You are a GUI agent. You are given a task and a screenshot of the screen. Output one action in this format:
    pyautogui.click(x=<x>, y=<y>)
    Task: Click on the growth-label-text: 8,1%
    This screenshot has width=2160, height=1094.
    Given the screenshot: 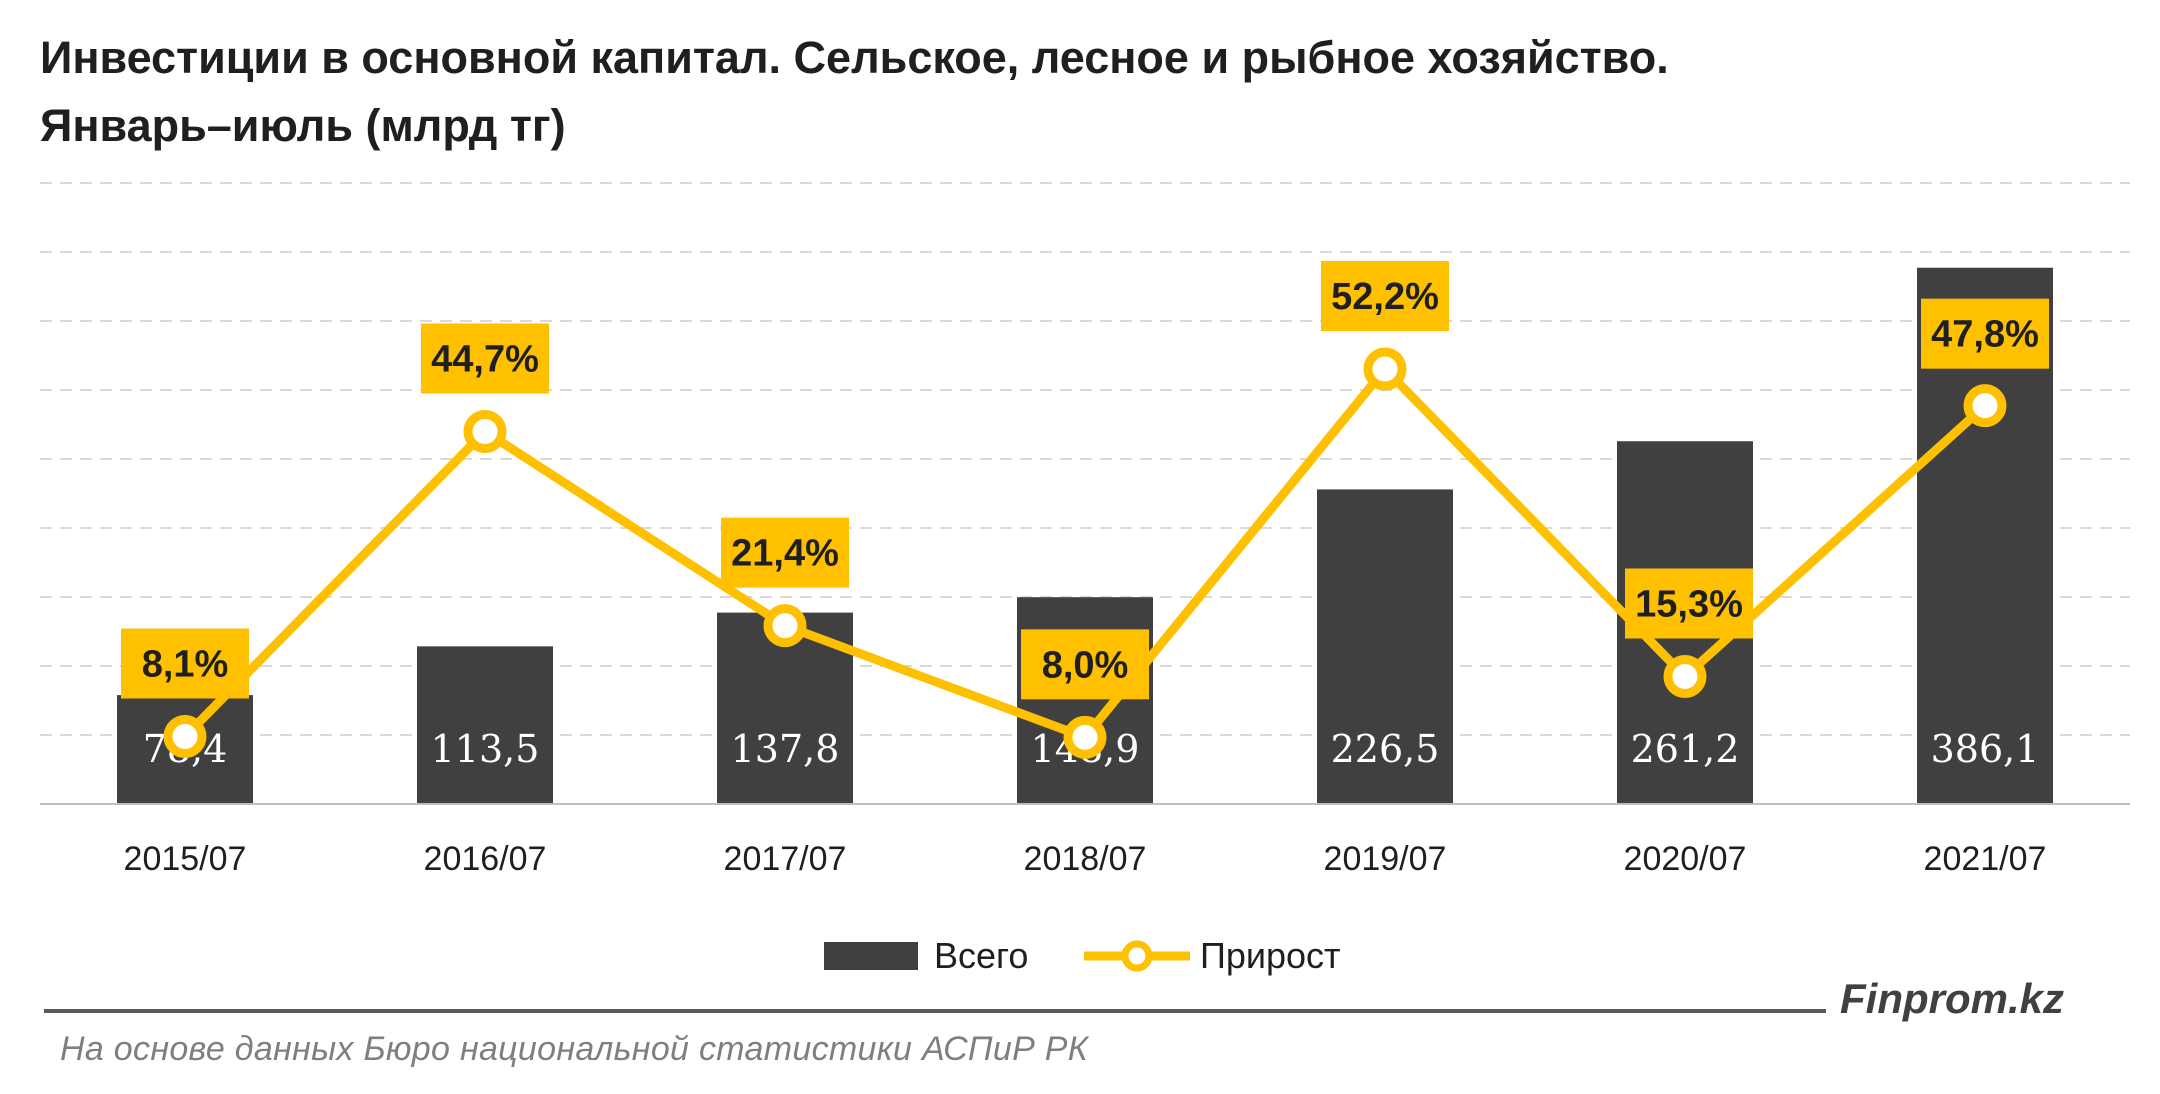 What is the action you would take?
    pyautogui.click(x=185, y=665)
    